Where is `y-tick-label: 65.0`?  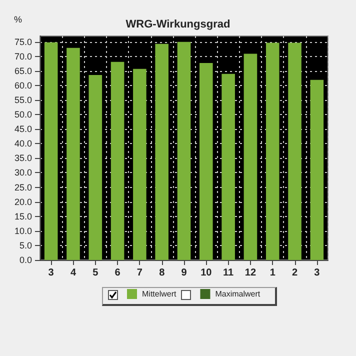
y-tick-label: 65.0 is located at coordinates (23, 71).